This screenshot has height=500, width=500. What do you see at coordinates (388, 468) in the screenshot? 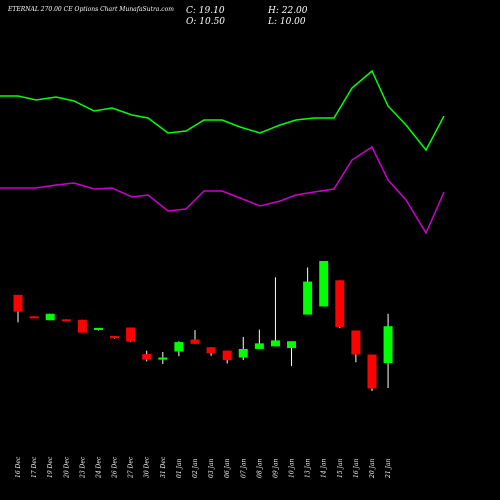
I see `date-label: 21 Jan` at bounding box center [388, 468].